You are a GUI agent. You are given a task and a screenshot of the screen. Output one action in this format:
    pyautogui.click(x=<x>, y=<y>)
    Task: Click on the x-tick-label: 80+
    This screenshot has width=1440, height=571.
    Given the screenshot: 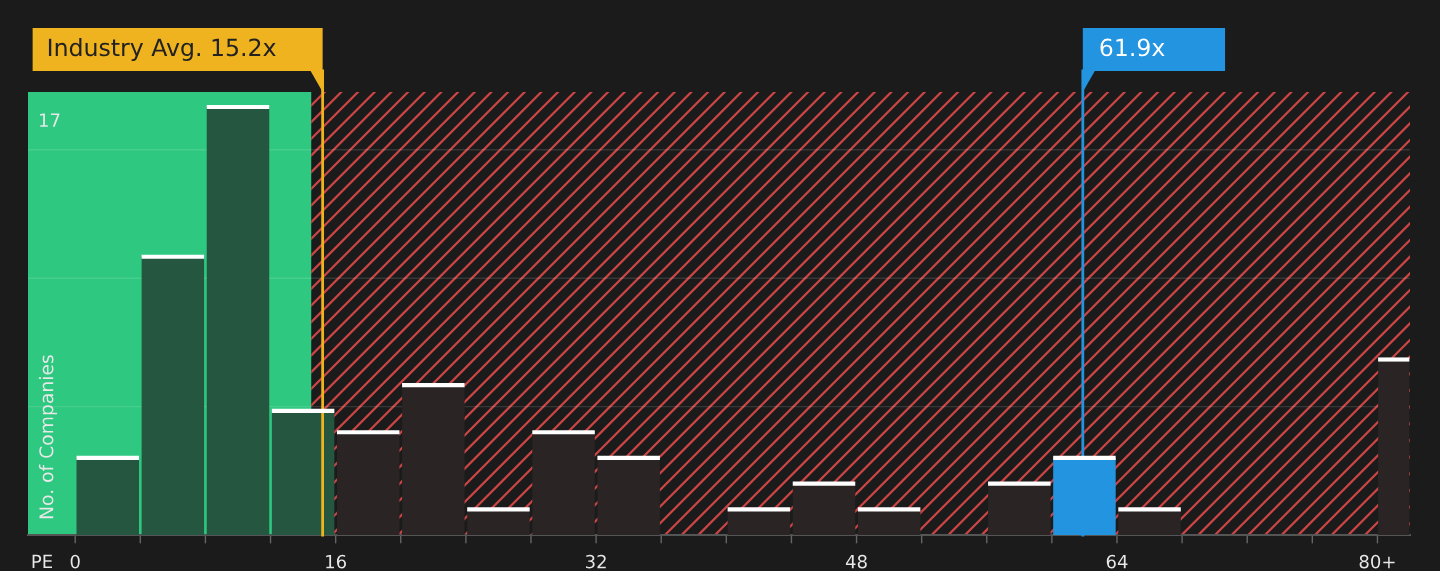 What is the action you would take?
    pyautogui.click(x=1377, y=561)
    